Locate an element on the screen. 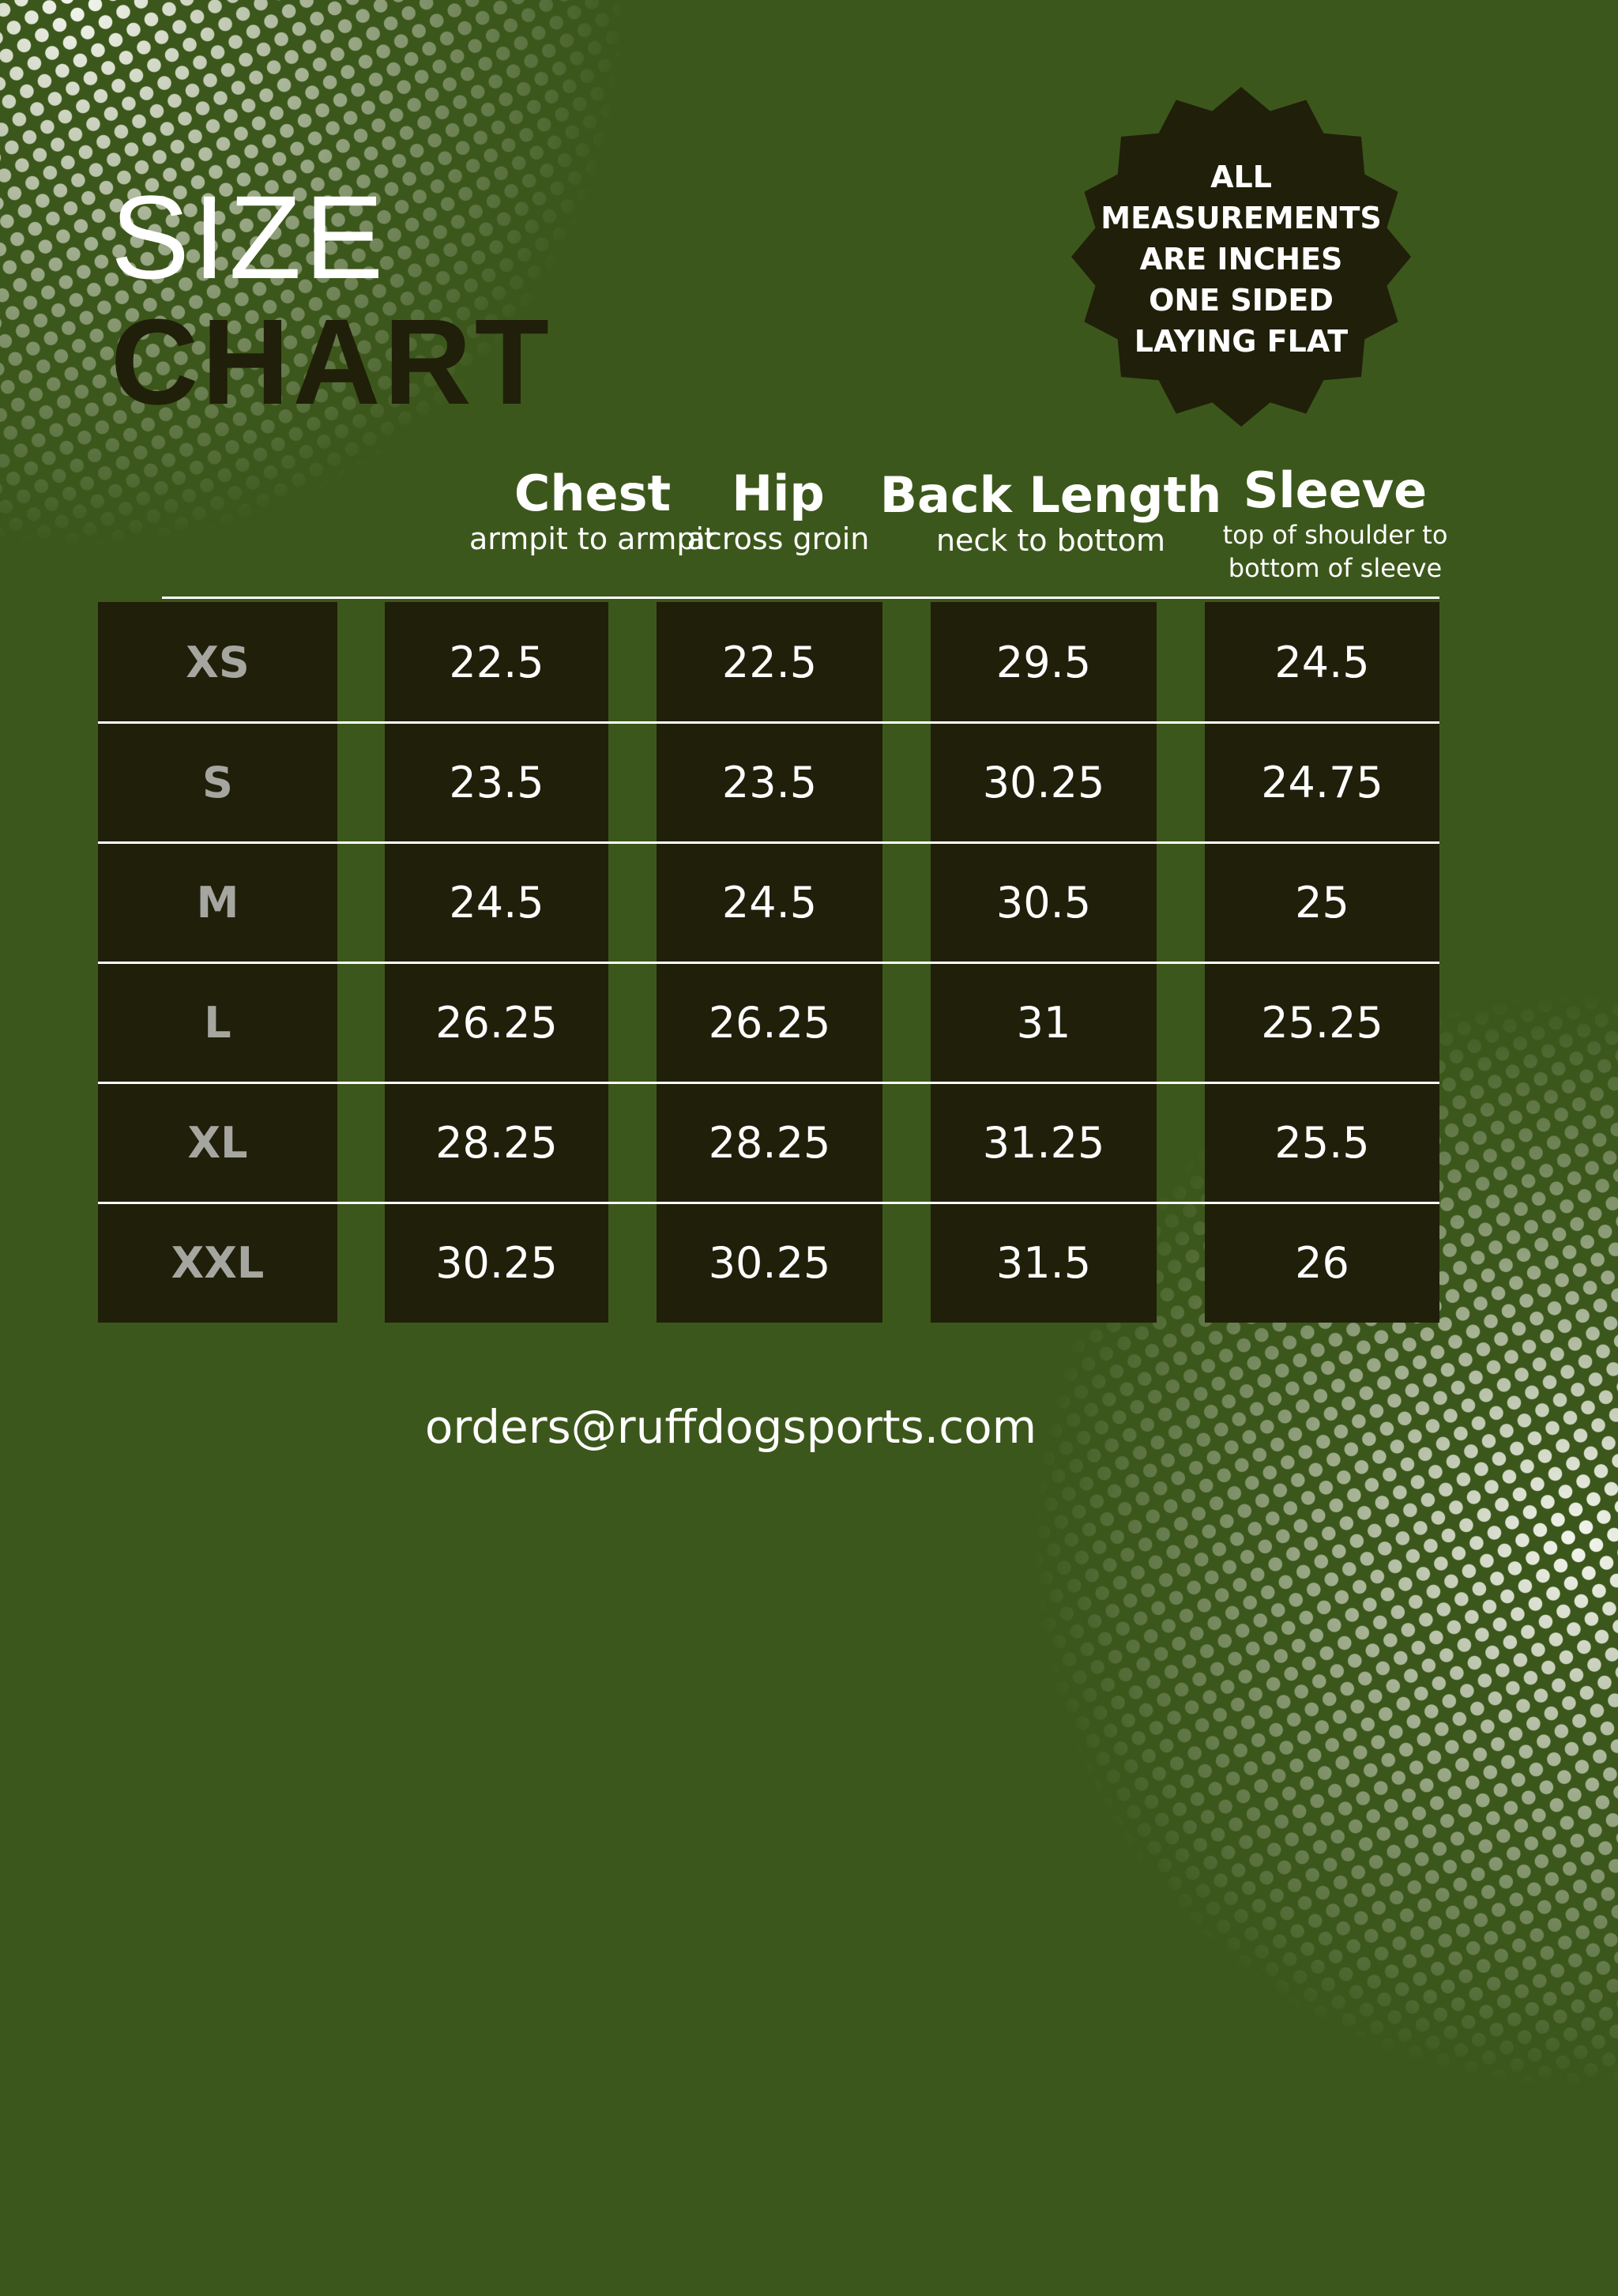 This screenshot has width=1618, height=2296. title-chart: CHART is located at coordinates (331, 362).